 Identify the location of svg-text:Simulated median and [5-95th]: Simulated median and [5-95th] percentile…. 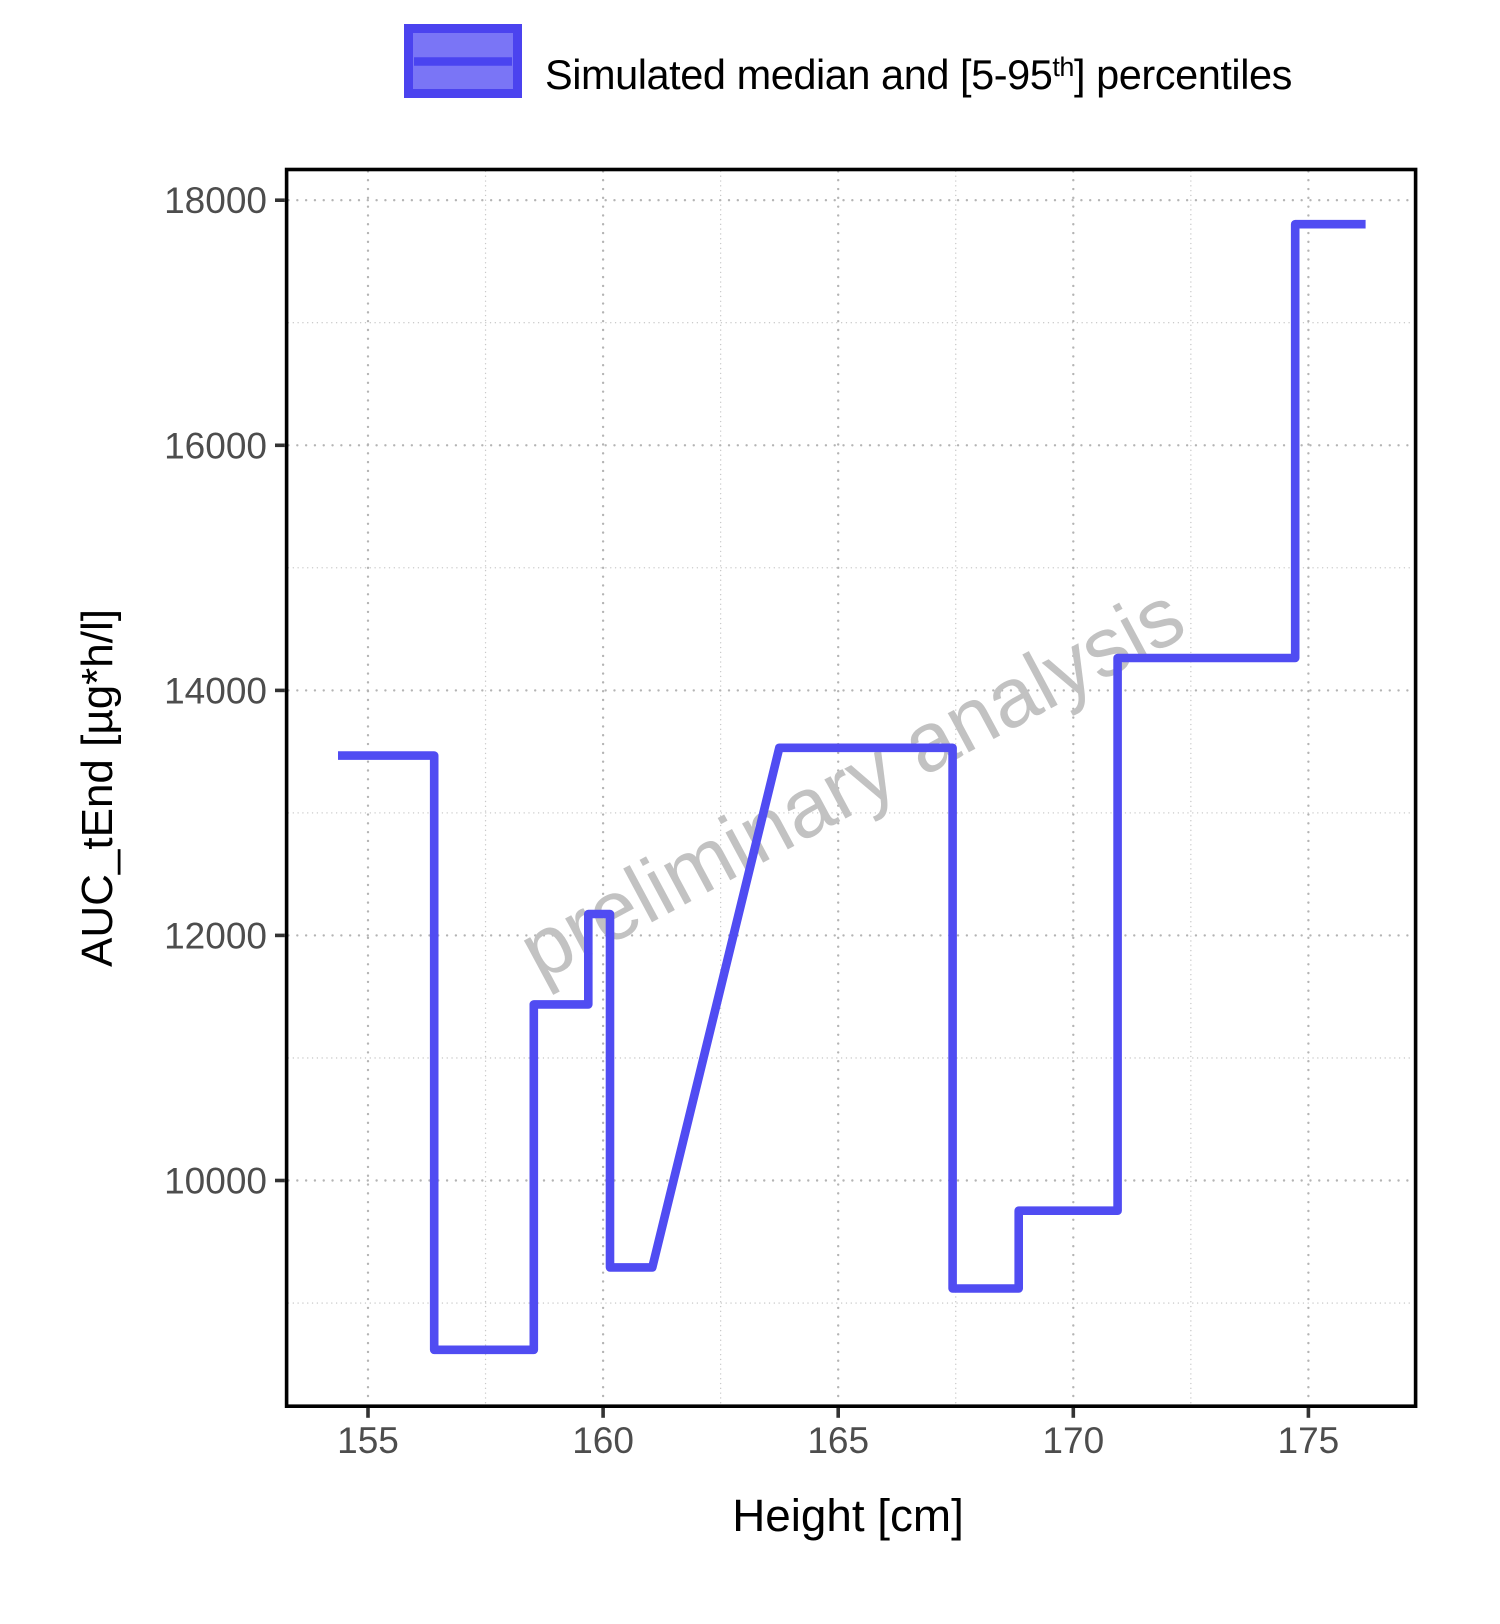
(918, 74).